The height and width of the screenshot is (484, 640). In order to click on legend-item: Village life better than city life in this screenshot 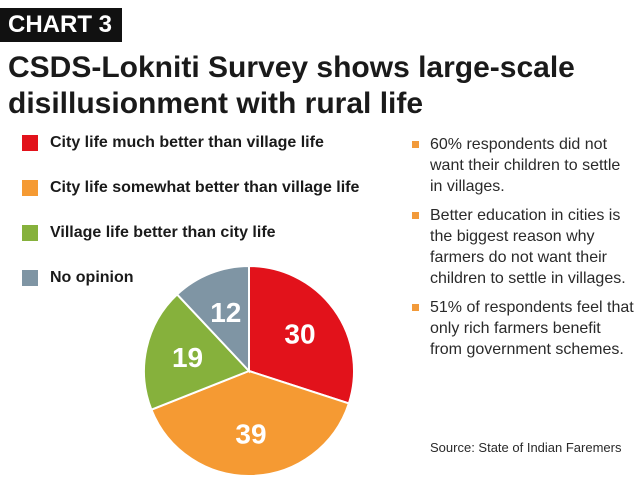, I will do `click(212, 233)`.